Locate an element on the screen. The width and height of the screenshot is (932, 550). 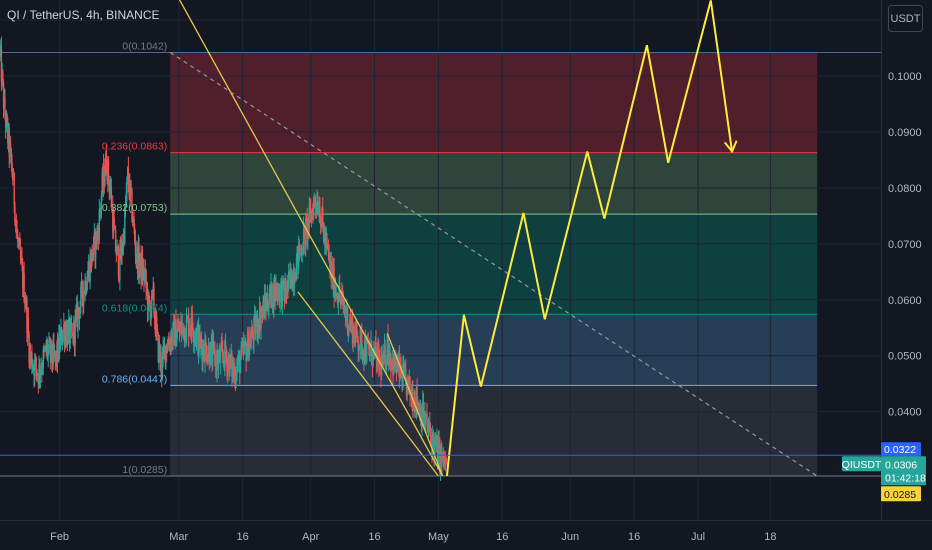
time-tick-label: 16 is located at coordinates (242, 537).